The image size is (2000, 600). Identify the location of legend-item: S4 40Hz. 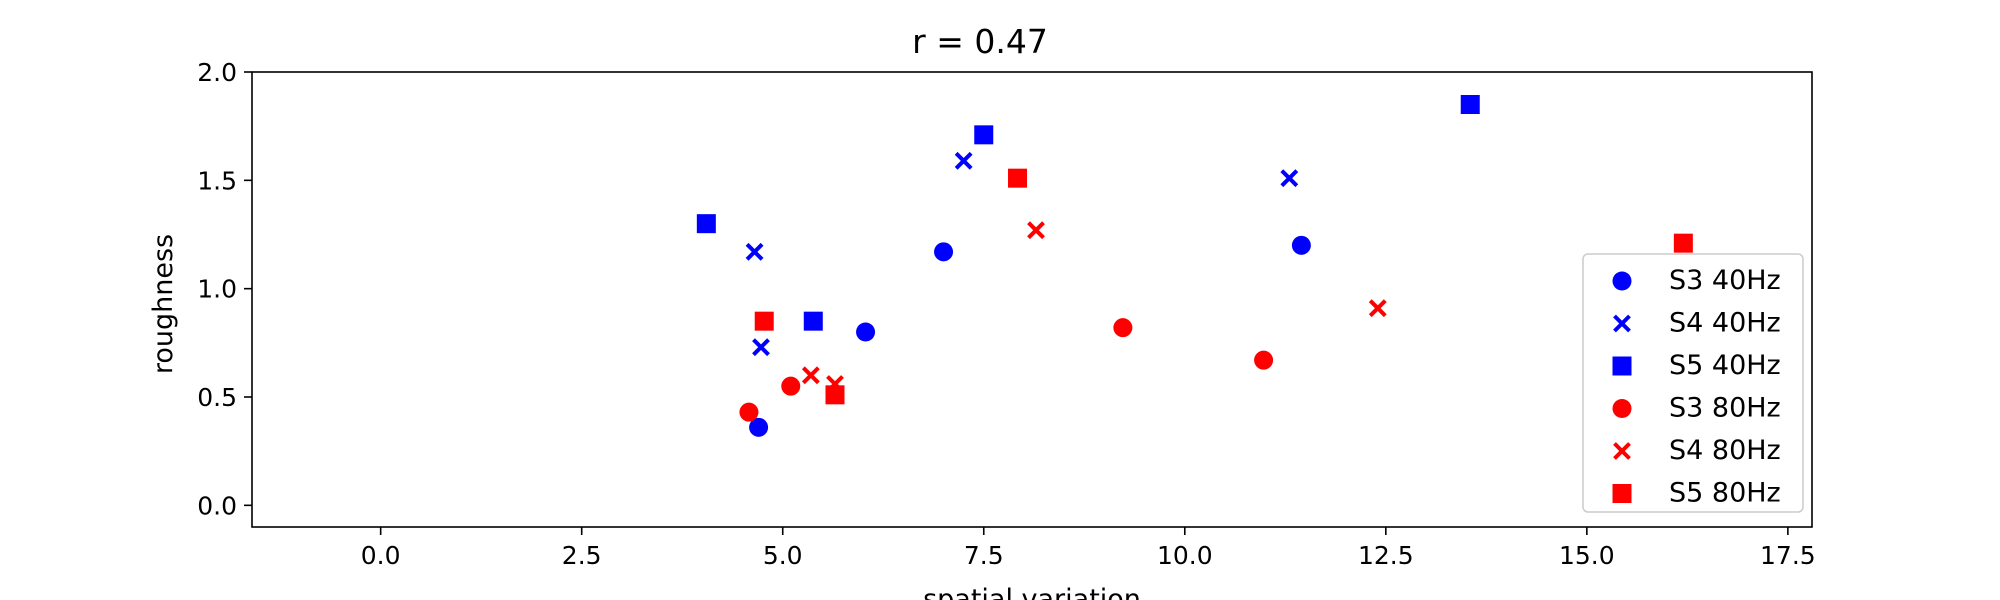
(1697, 323).